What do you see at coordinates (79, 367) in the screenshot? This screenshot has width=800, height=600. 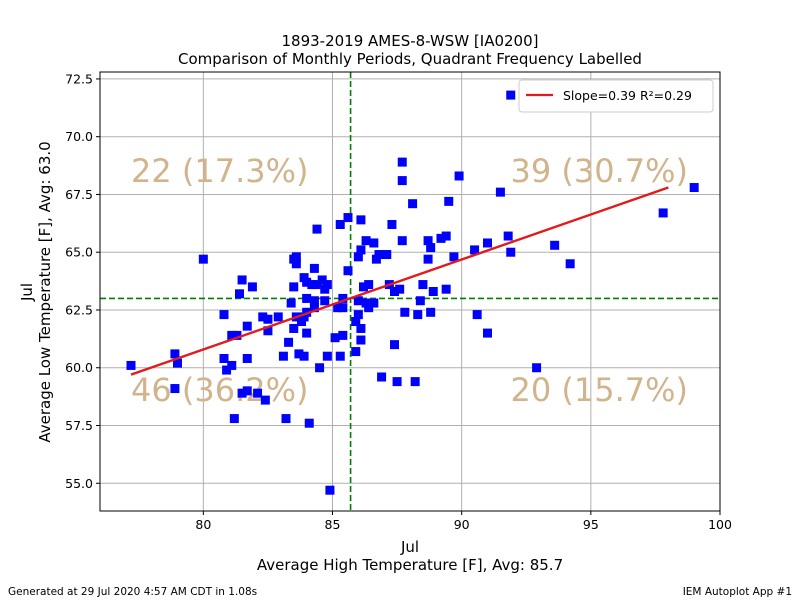 I see `y-tick-label: 60.0` at bounding box center [79, 367].